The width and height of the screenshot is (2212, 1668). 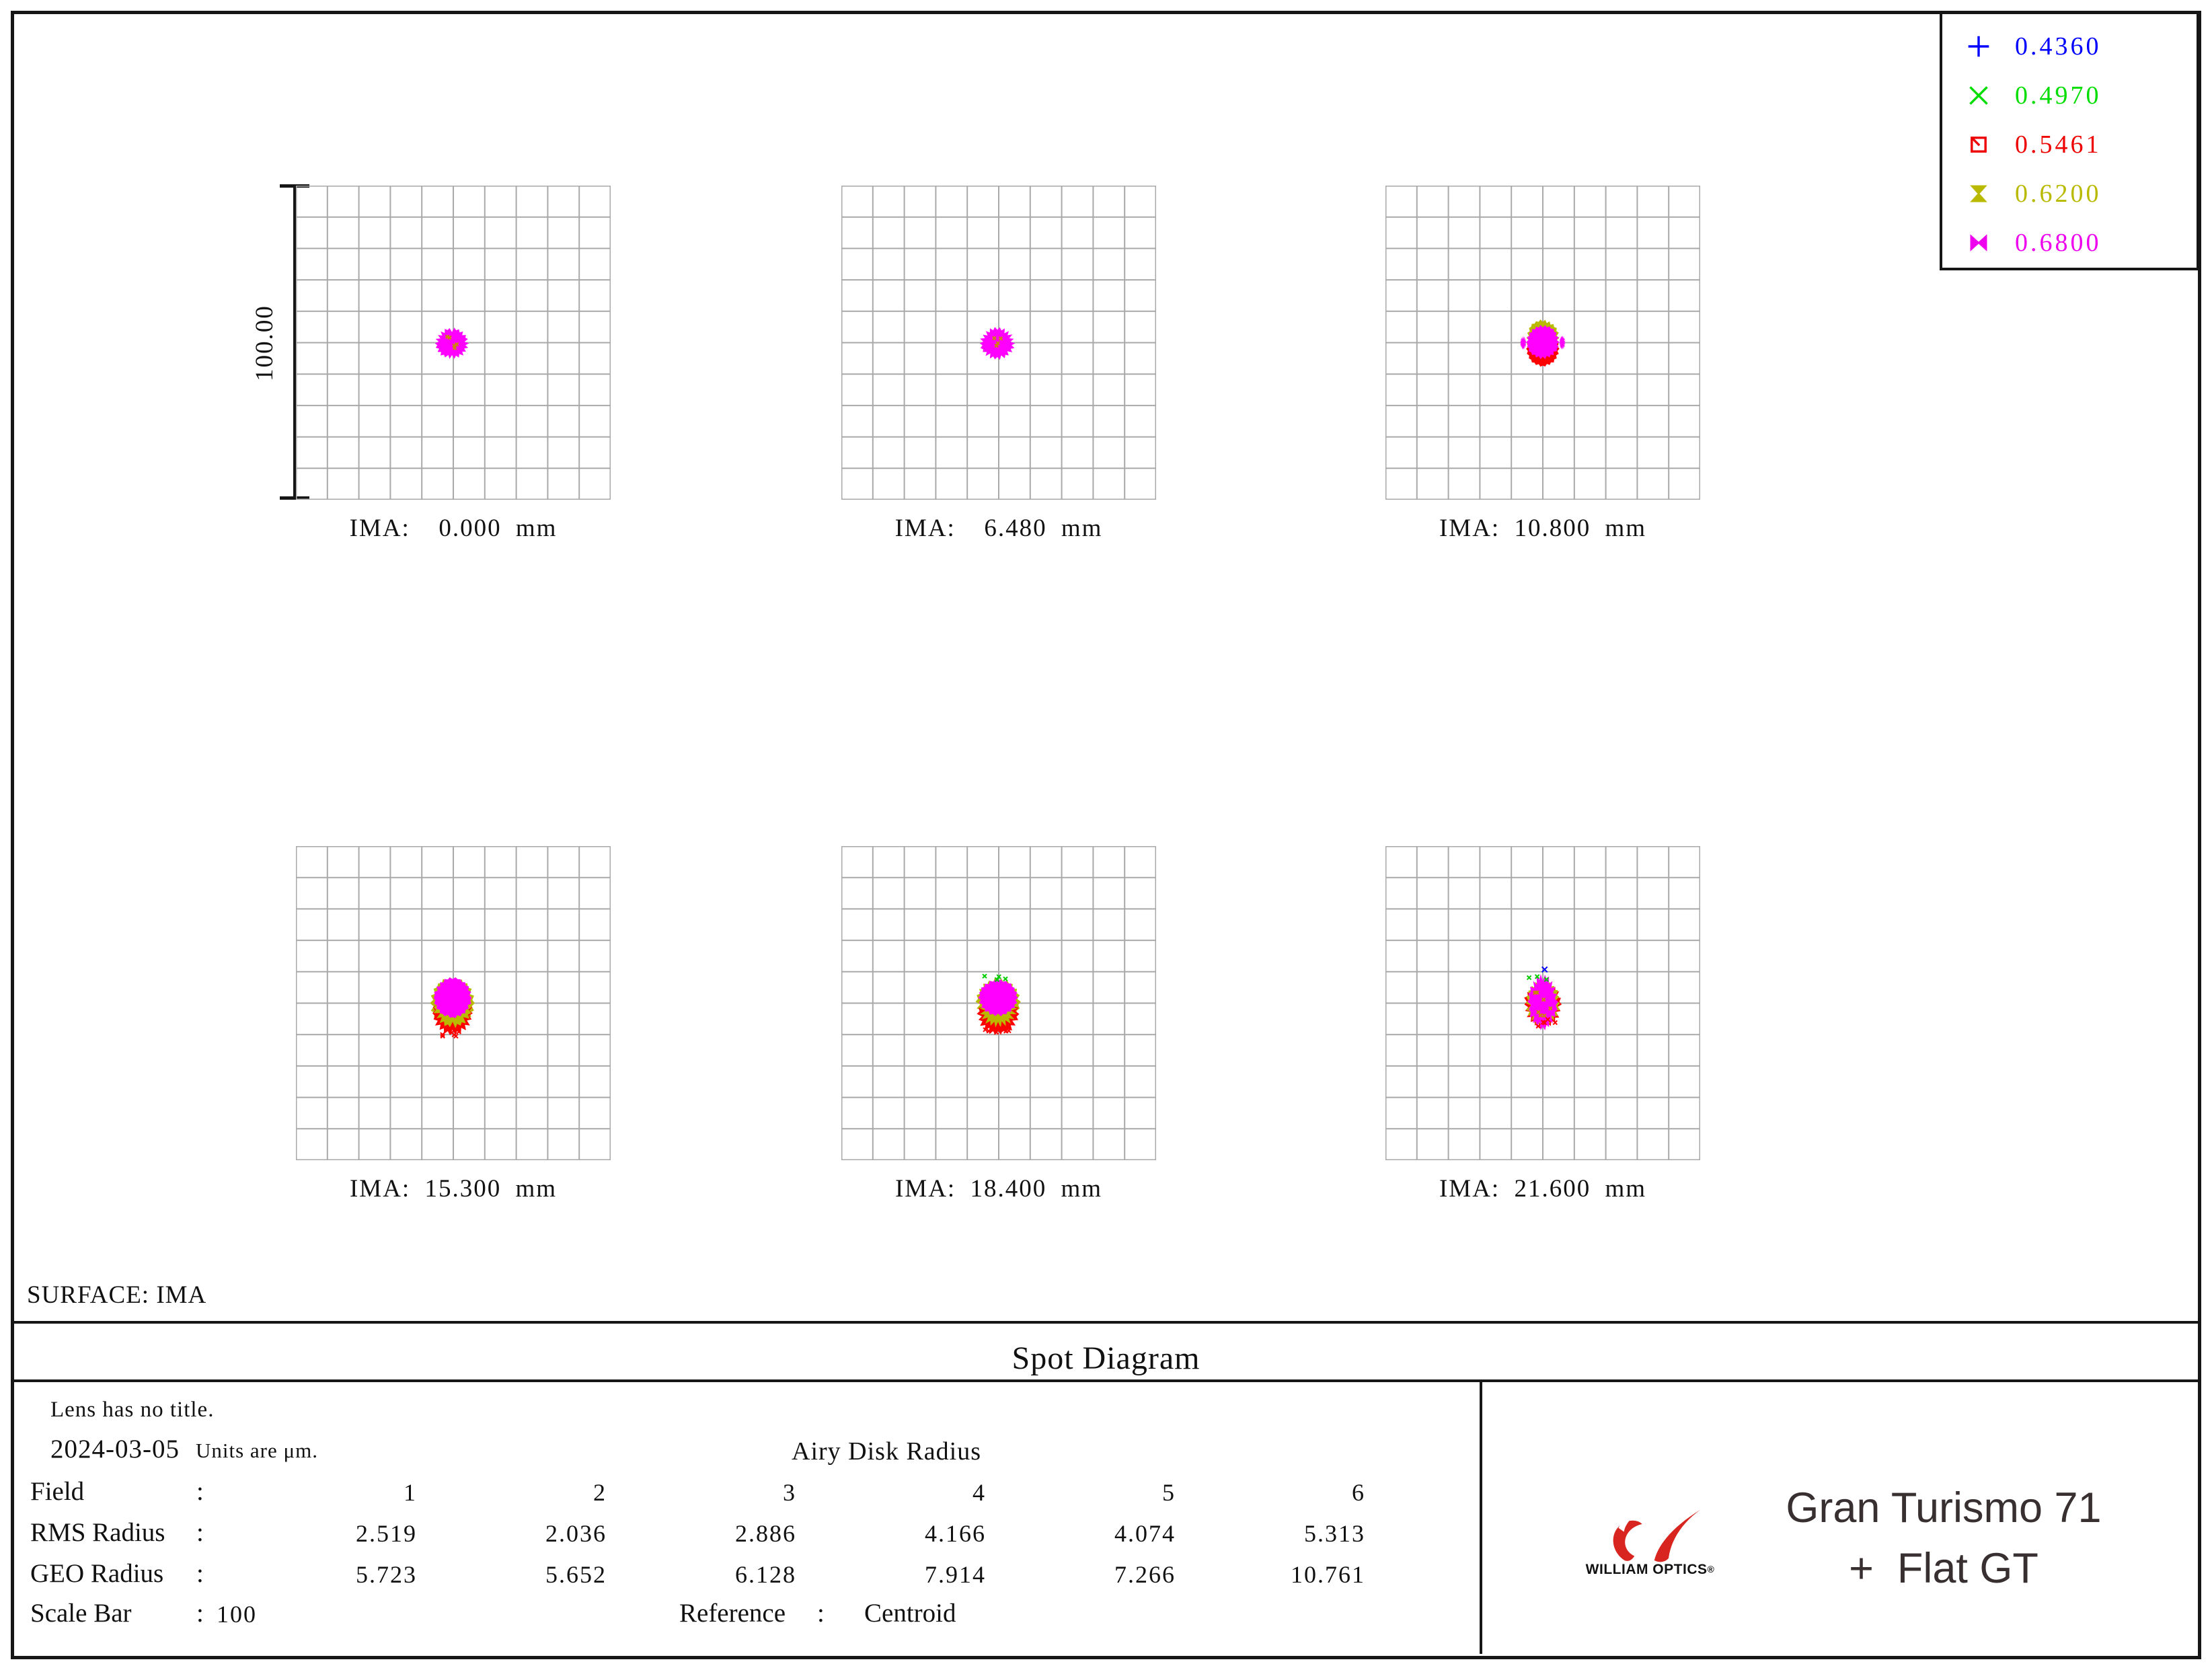 What do you see at coordinates (1943, 1569) in the screenshot?
I see `product-name-line2: + Flat GT` at bounding box center [1943, 1569].